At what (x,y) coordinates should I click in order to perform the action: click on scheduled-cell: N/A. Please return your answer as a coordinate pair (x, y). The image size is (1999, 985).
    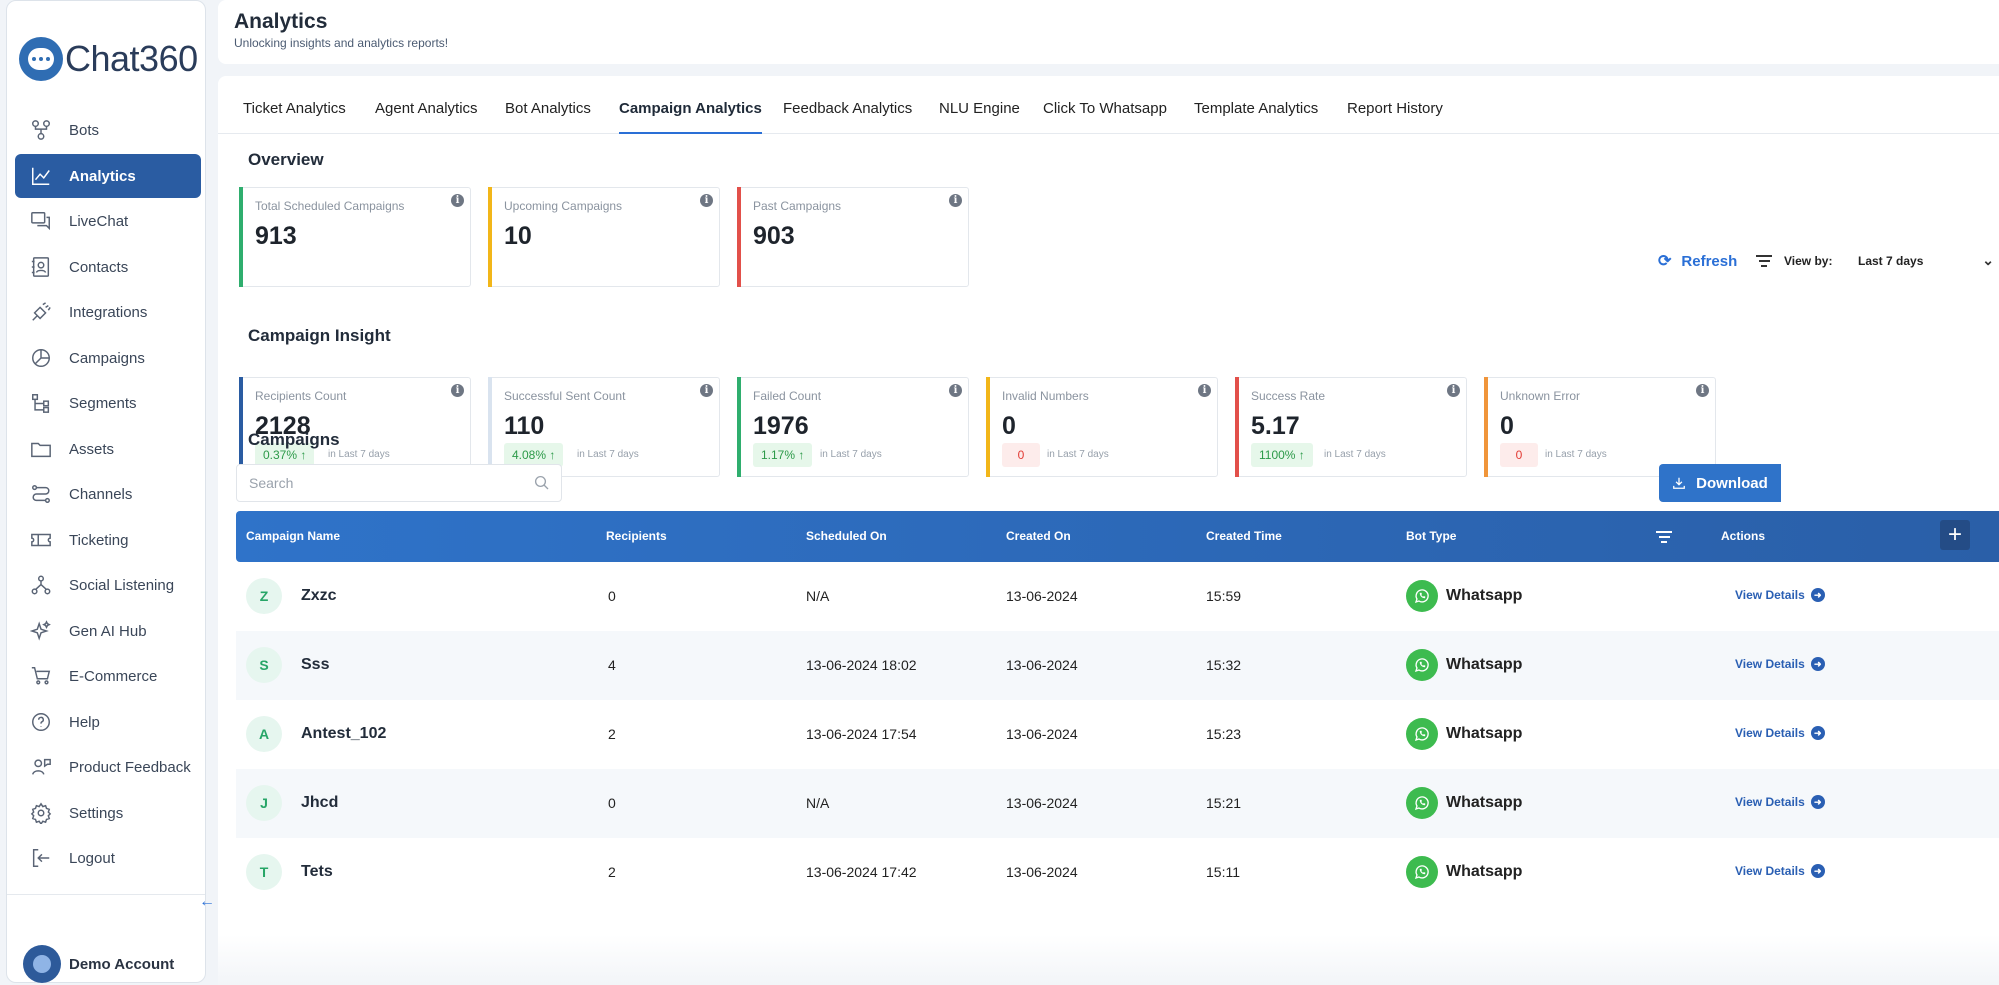
    Looking at the image, I should click on (818, 803).